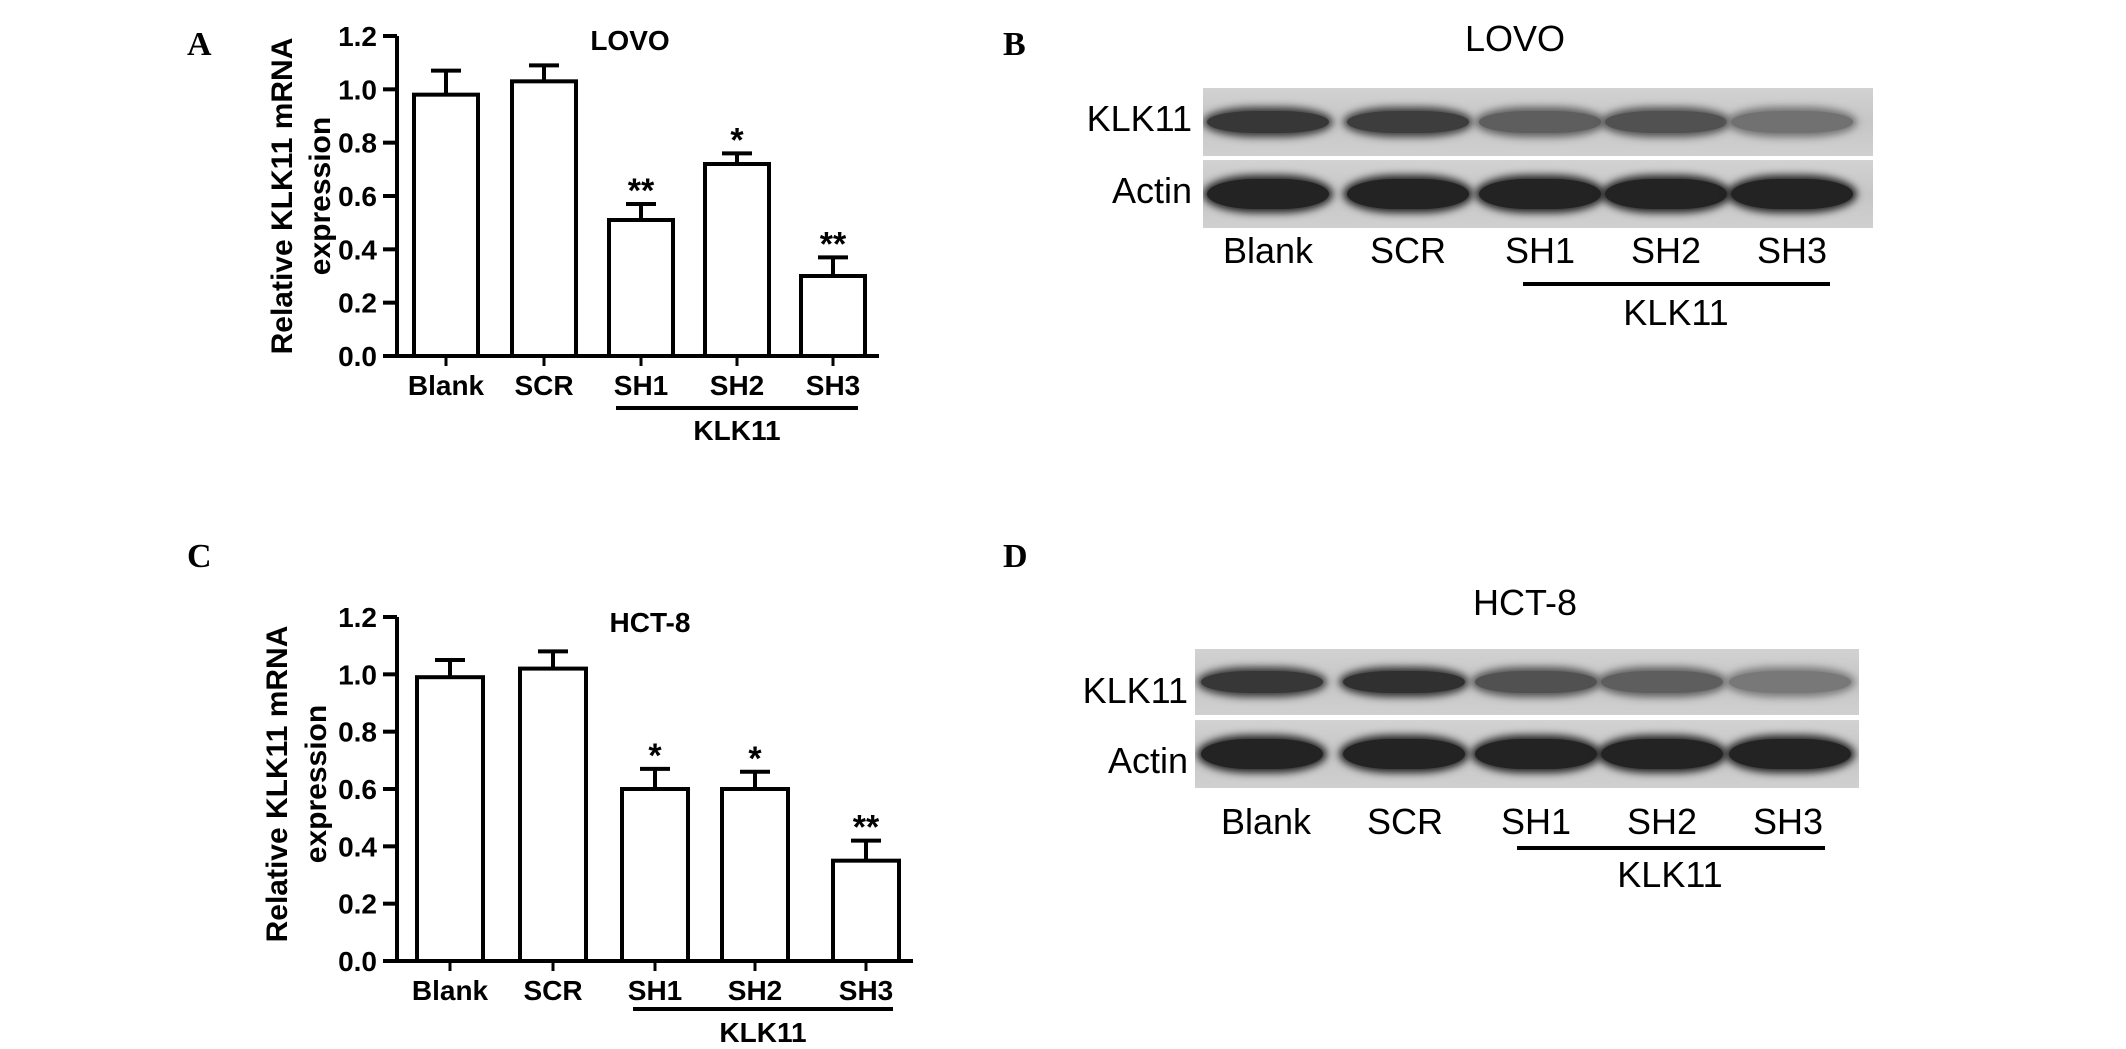  Describe the element at coordinates (1524, 602) in the screenshot. I see `blot-title: HCT-8` at that location.